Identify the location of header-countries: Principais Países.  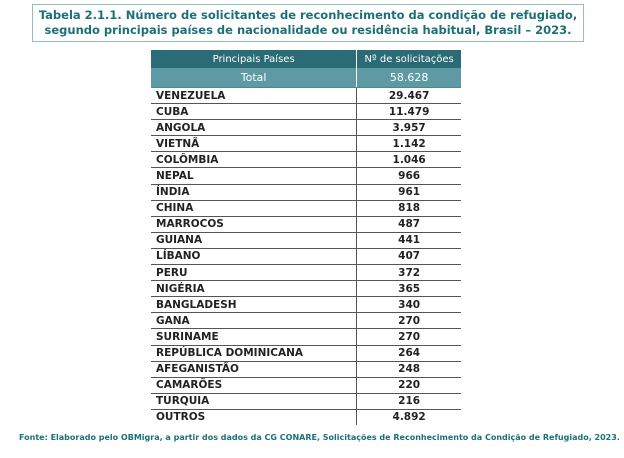
(254, 59).